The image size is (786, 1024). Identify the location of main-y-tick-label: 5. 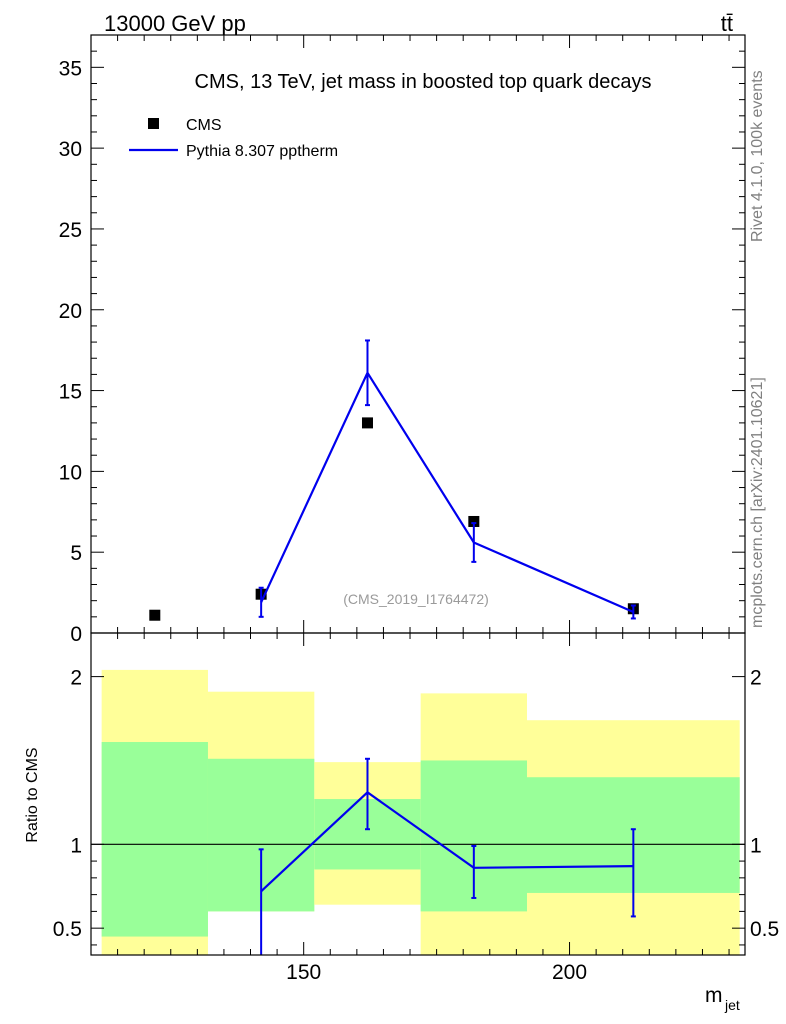
(76, 553).